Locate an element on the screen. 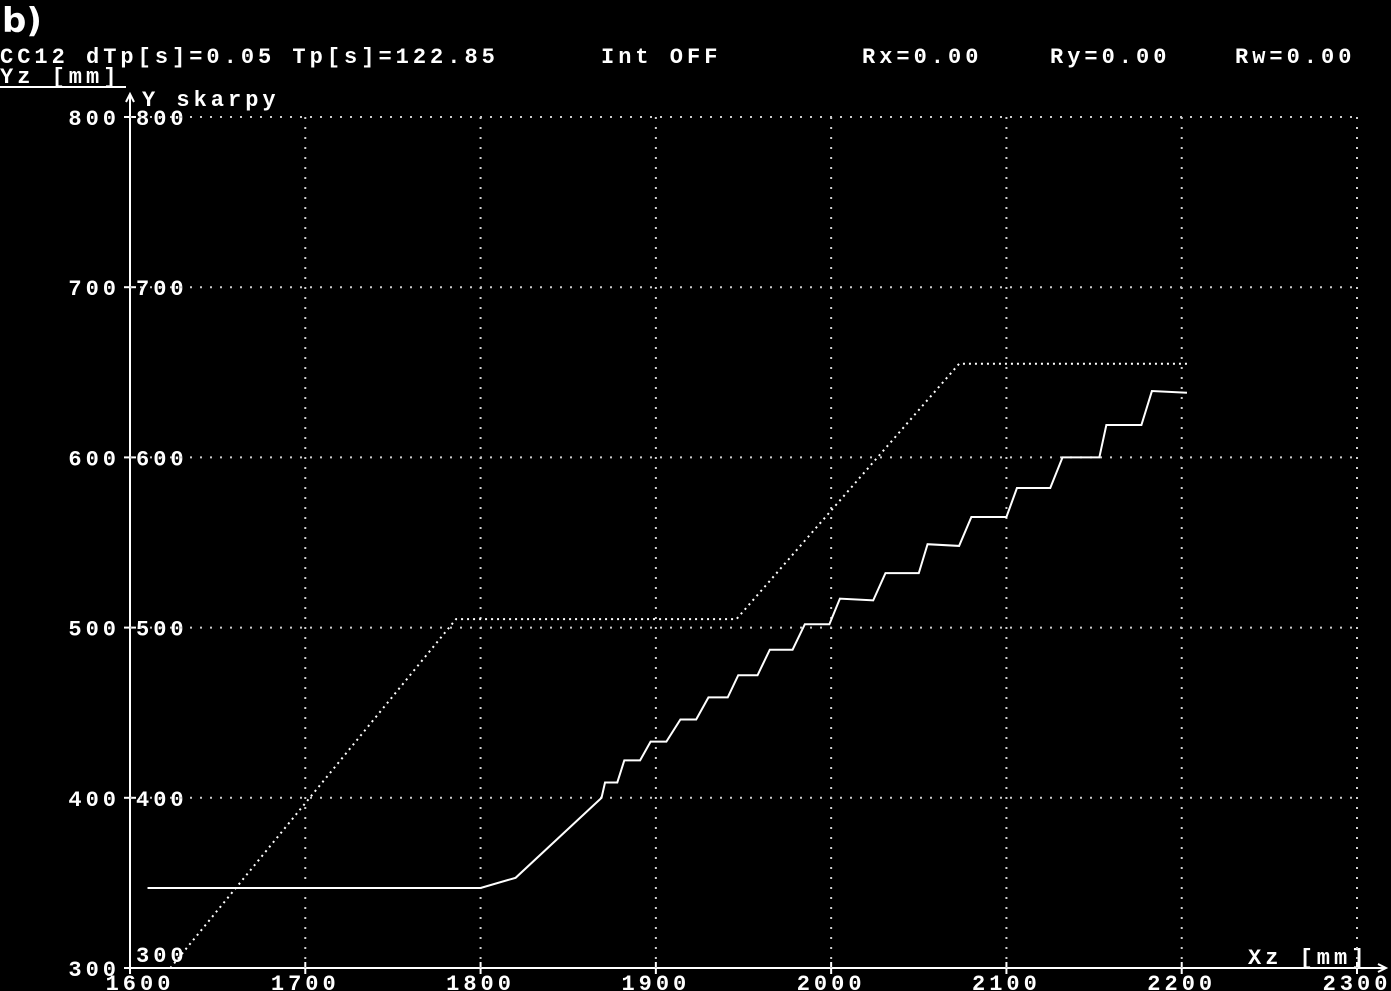 This screenshot has height=991, width=1391. y-tick-label: 400 is located at coordinates (94, 800).